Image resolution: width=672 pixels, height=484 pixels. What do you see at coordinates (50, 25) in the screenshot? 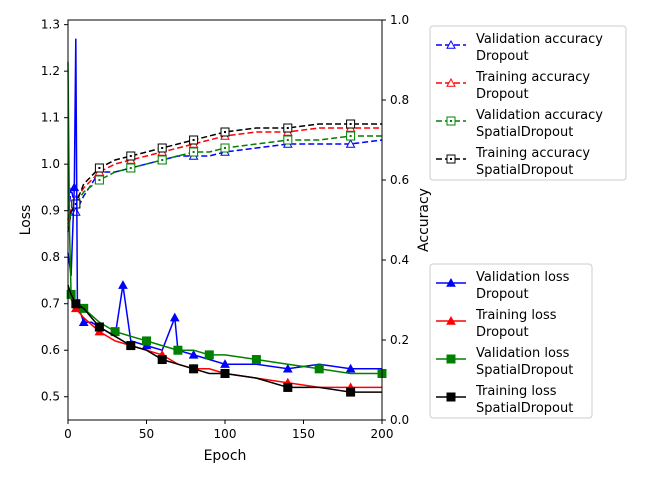
I see `y-left-tick-label: 1.3` at bounding box center [50, 25].